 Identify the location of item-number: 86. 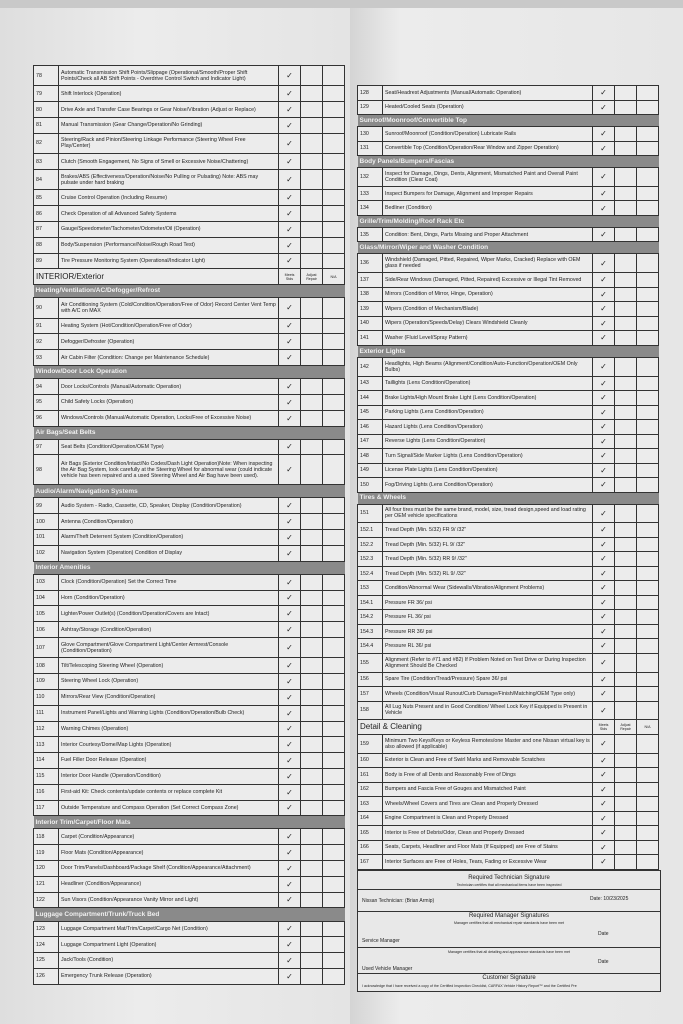
(46, 213).